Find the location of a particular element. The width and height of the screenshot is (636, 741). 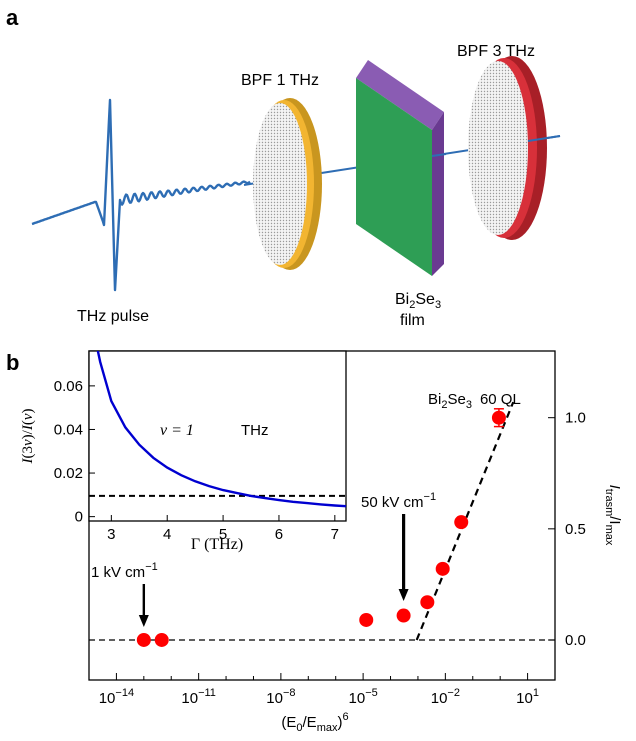

x-tick-label-5: 10¹ is located at coordinates (527, 697).